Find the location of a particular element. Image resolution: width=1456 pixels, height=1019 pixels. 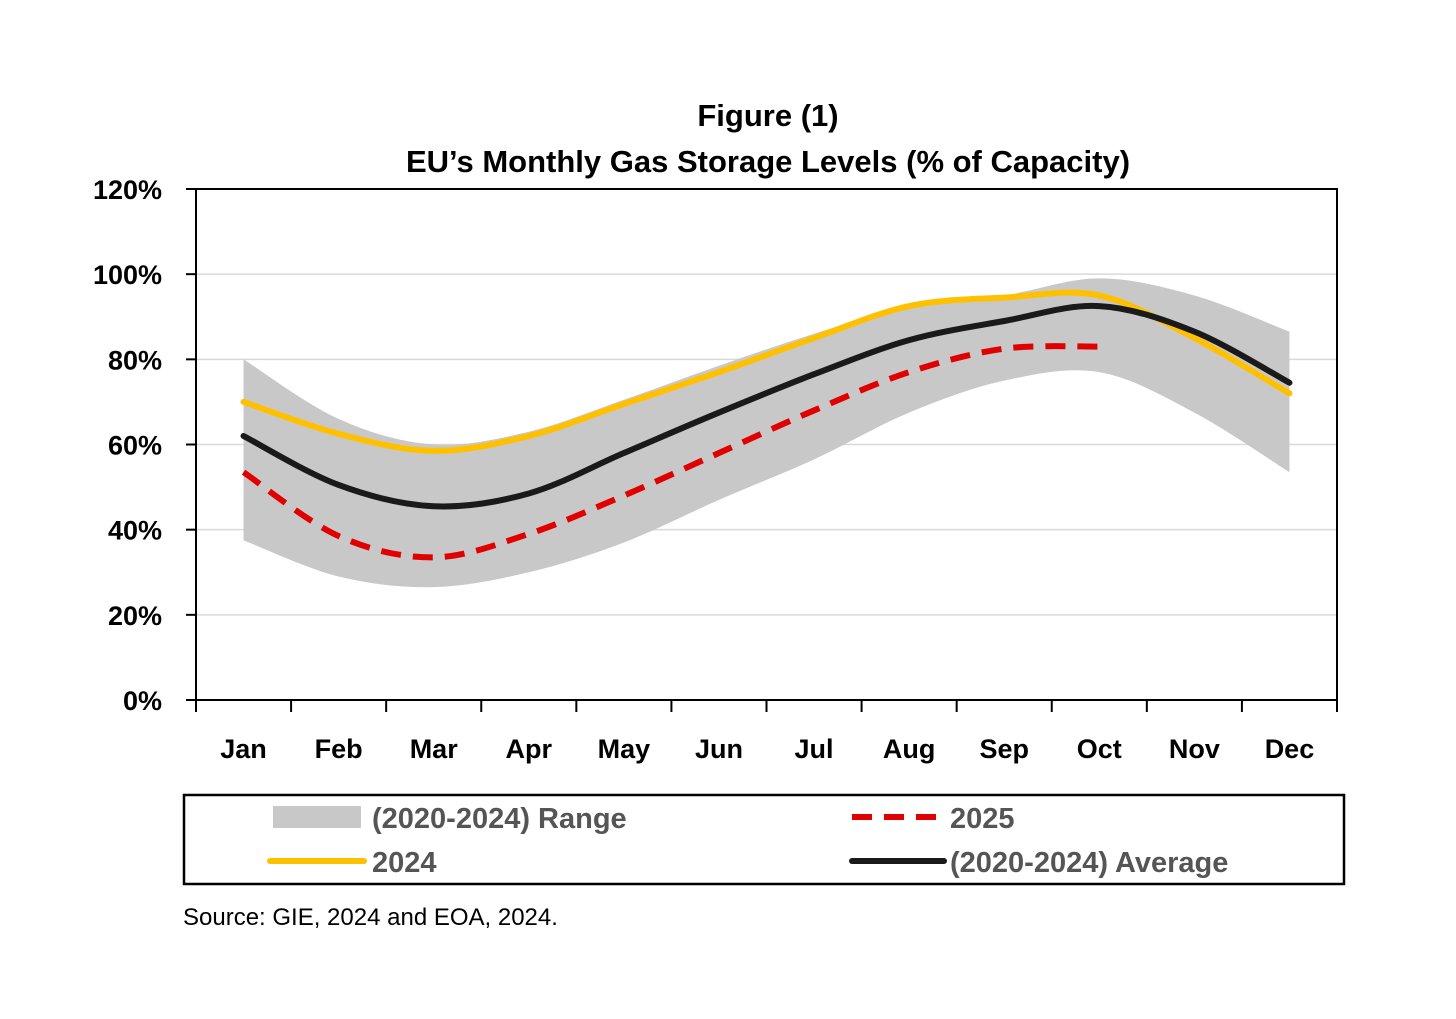

x-tick-label-dec: Dec is located at coordinates (1290, 749).